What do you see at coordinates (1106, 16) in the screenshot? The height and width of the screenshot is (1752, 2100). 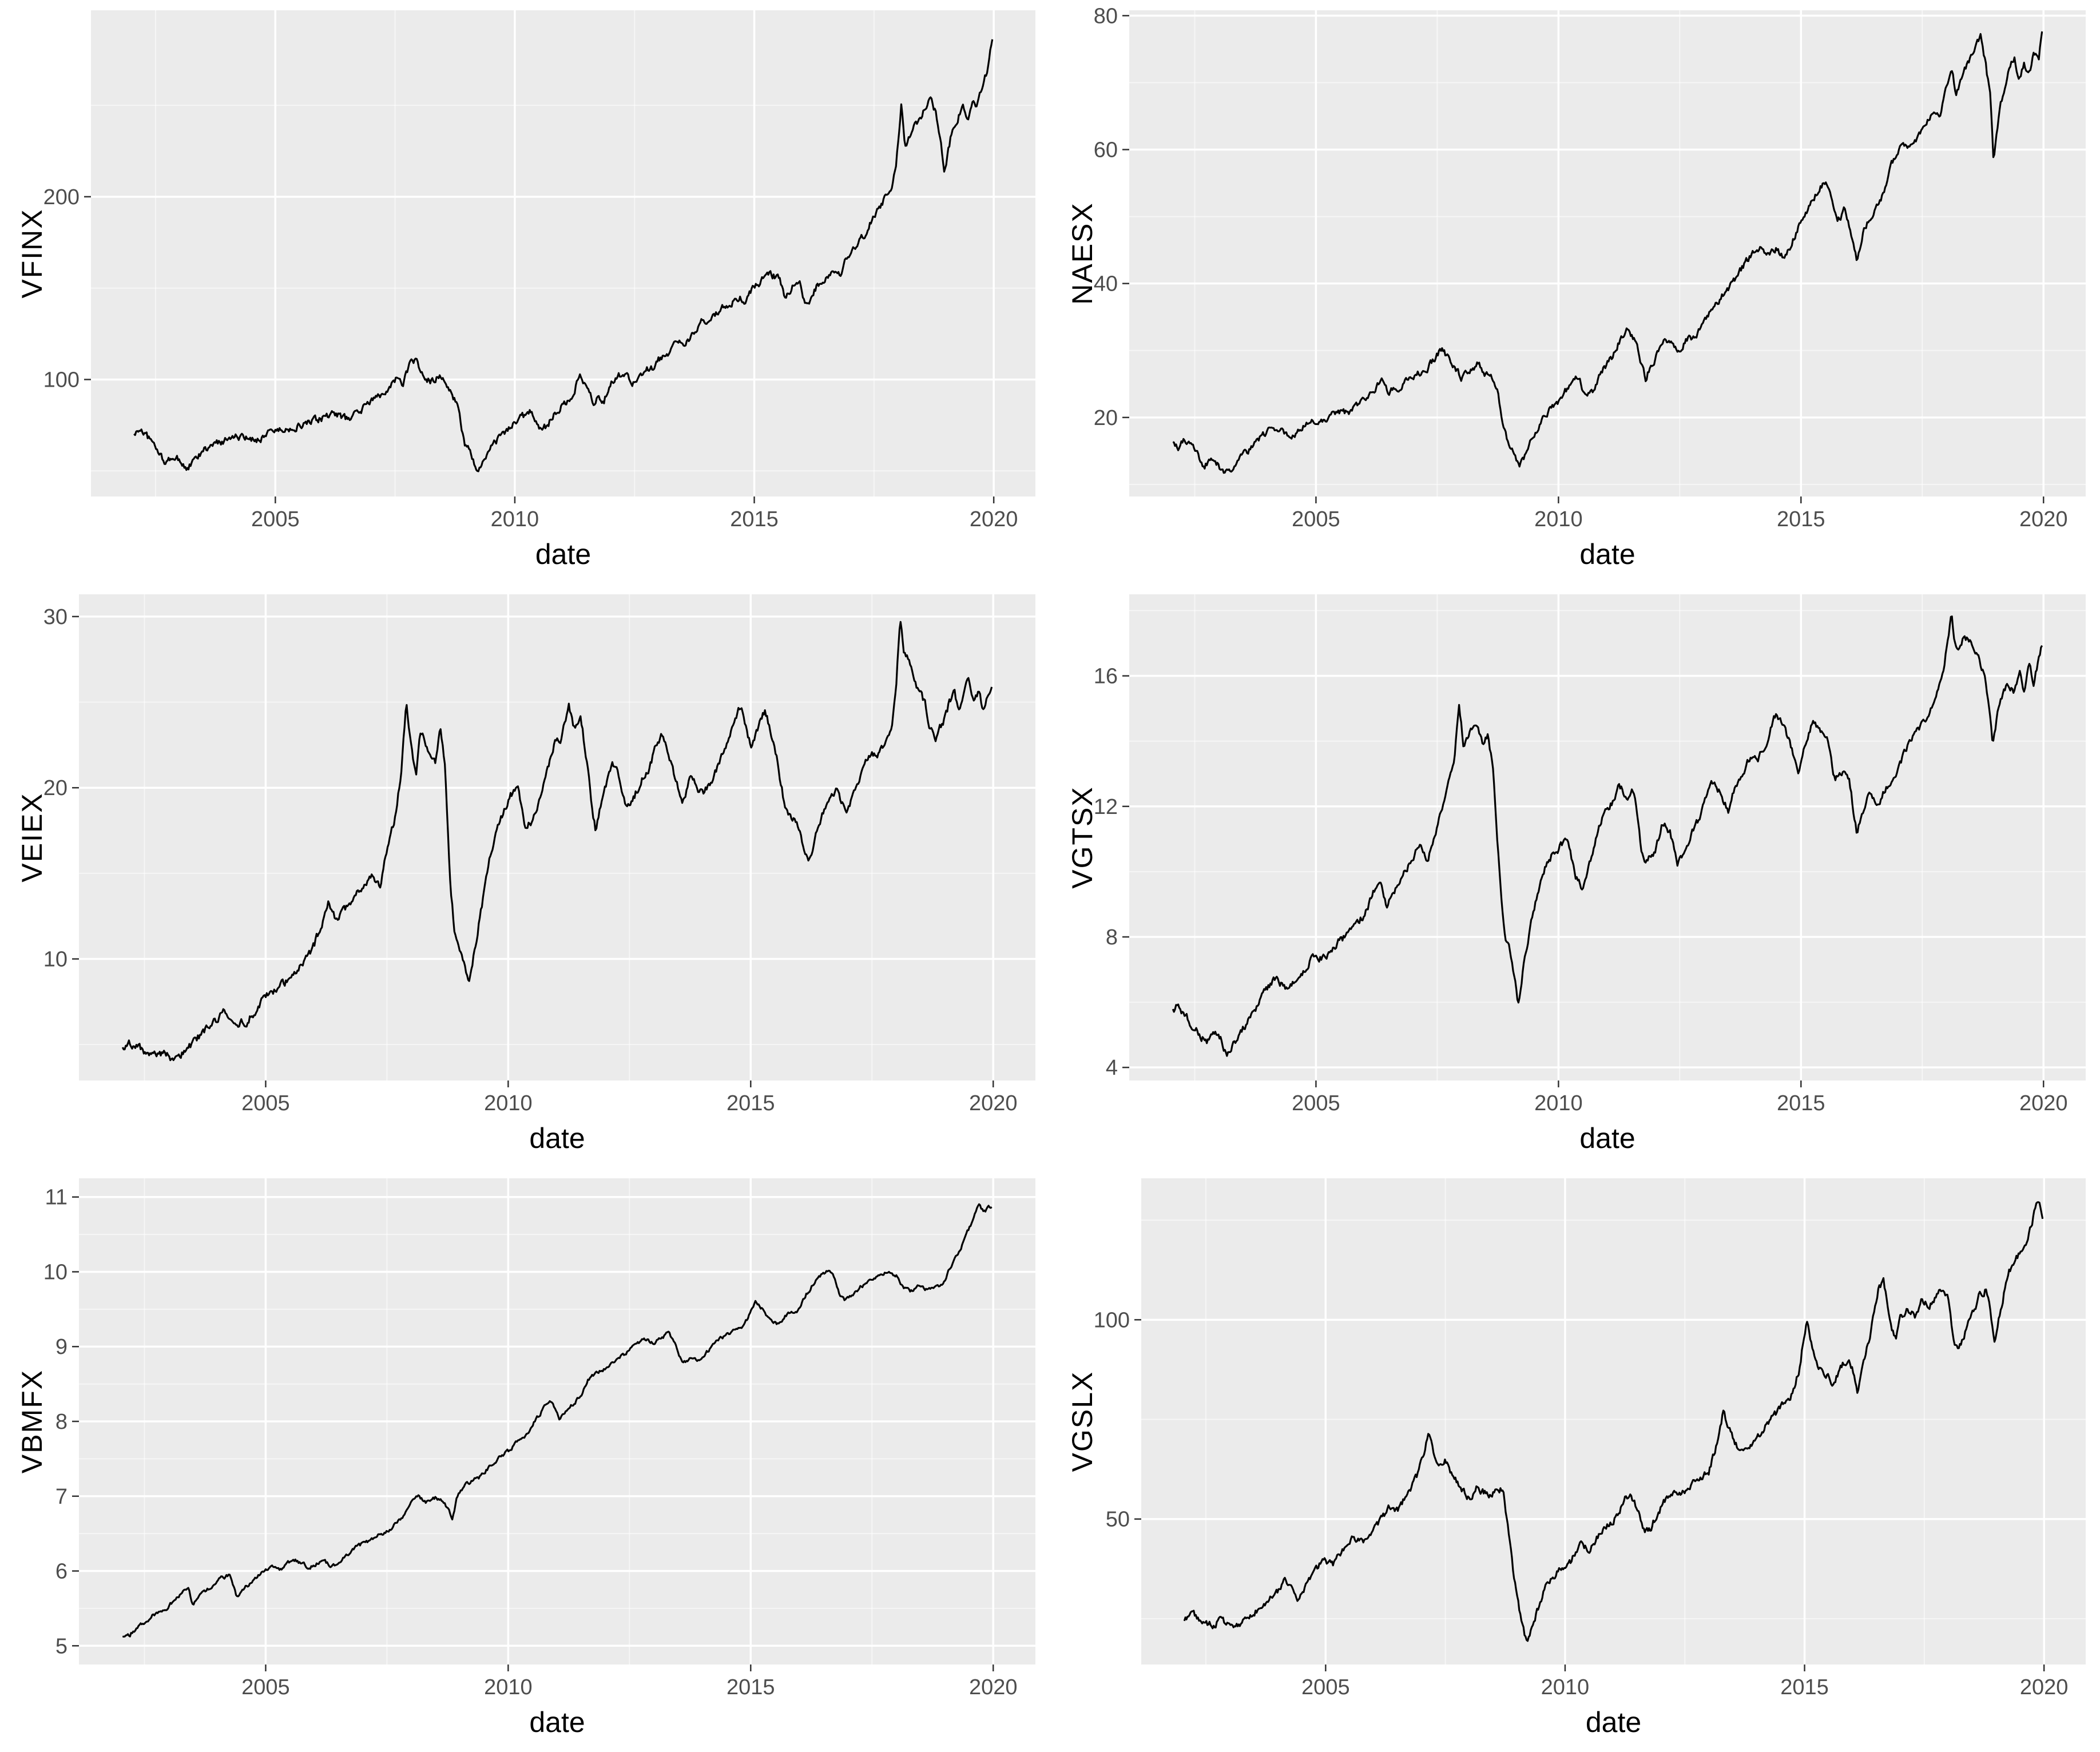 I see `y-axis-tick-label: 80` at bounding box center [1106, 16].